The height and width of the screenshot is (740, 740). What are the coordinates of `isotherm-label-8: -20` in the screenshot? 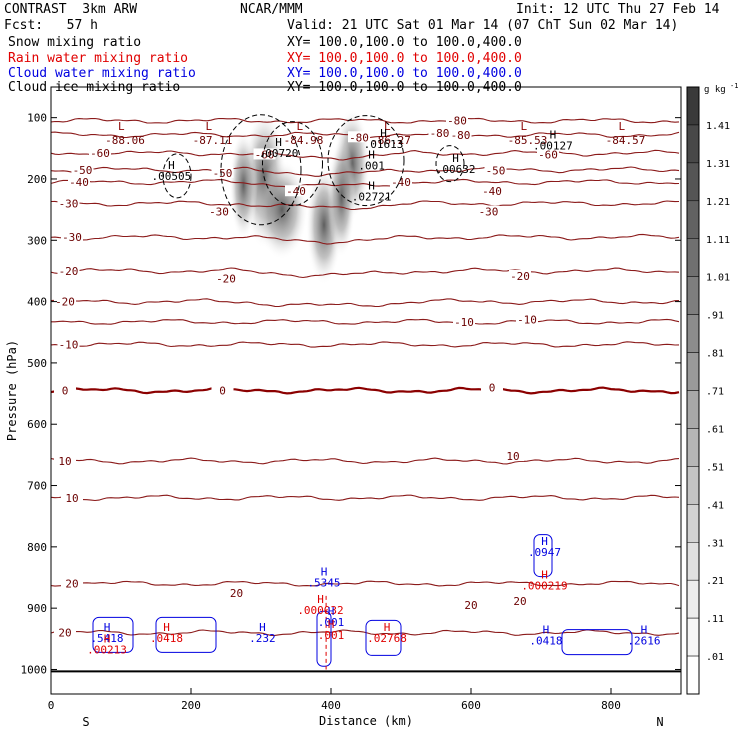 It's located at (65, 302).